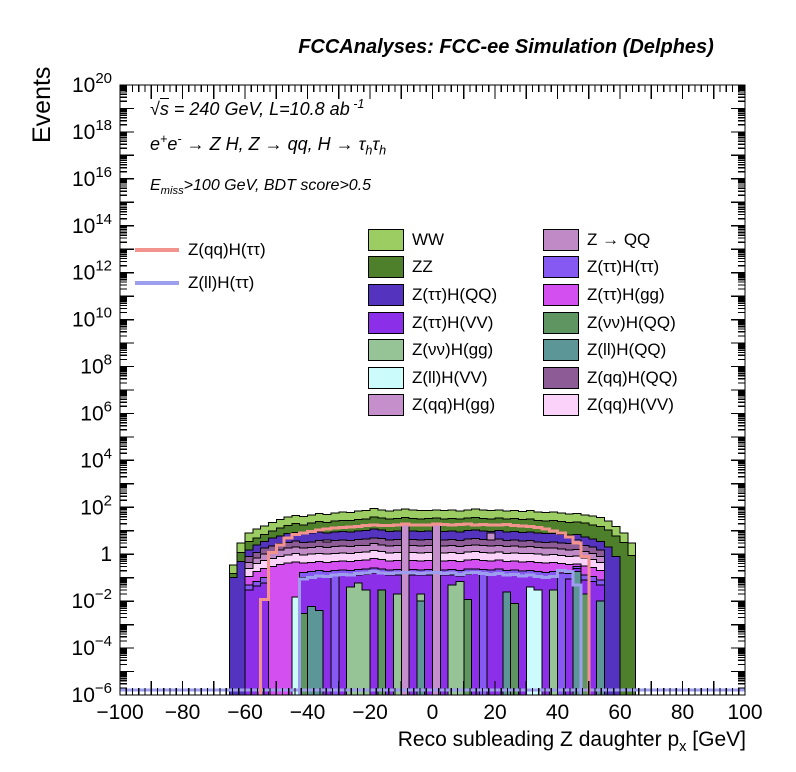 The image size is (796, 772). What do you see at coordinates (619, 712) in the screenshot?
I see `x-tick-label: 60` at bounding box center [619, 712].